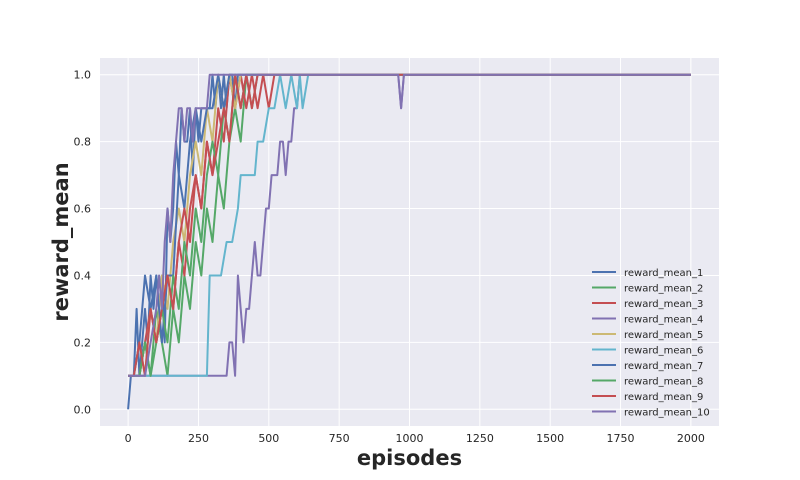 This screenshot has width=800, height=480. What do you see at coordinates (663, 351) in the screenshot?
I see `legend-label-6: reward_mean_6` at bounding box center [663, 351].